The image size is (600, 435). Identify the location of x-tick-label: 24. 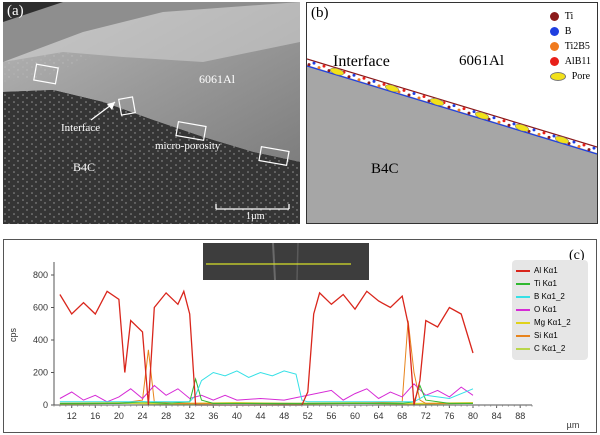
(143, 416).